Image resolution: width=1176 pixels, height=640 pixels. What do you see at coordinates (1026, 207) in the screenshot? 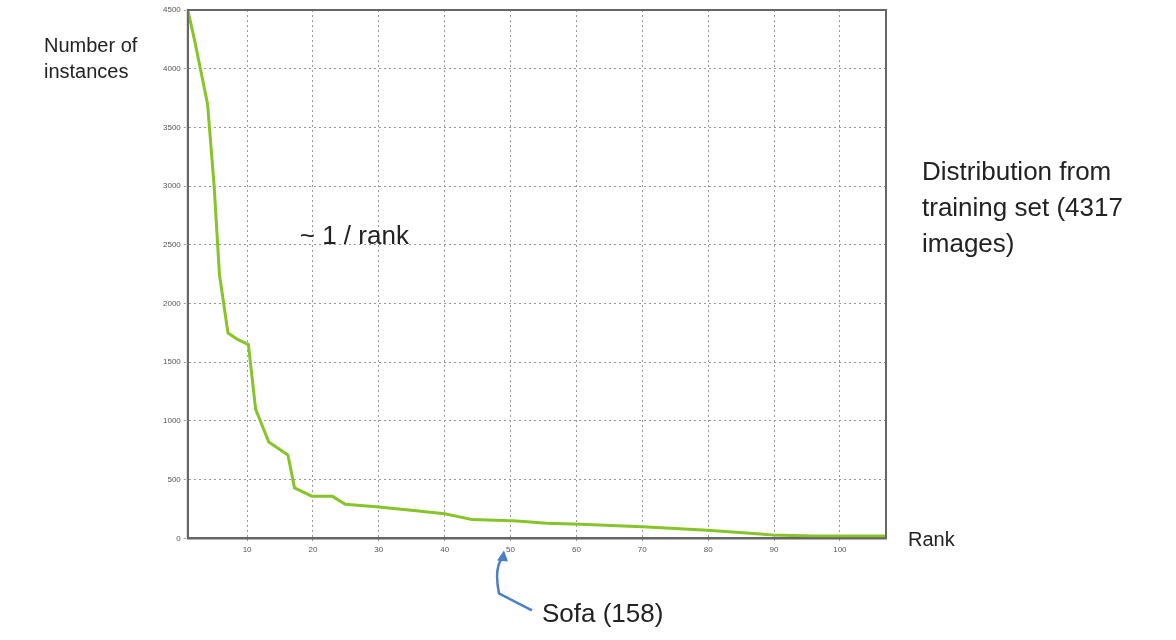
I see `text: Distribution from training set (4317 images)` at bounding box center [1026, 207].